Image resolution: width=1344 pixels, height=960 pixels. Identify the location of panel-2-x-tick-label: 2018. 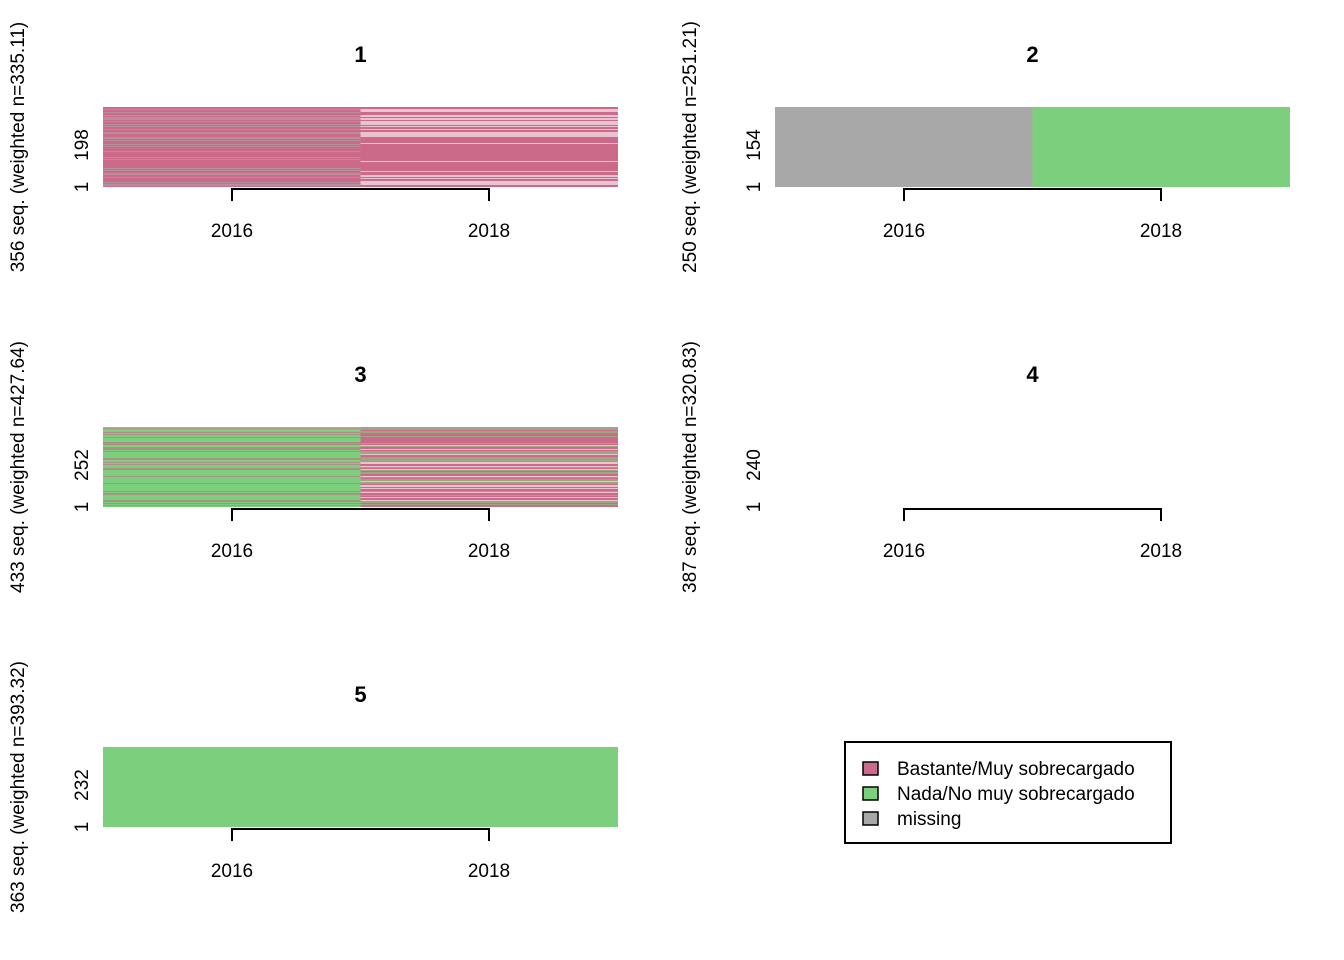
(1161, 231).